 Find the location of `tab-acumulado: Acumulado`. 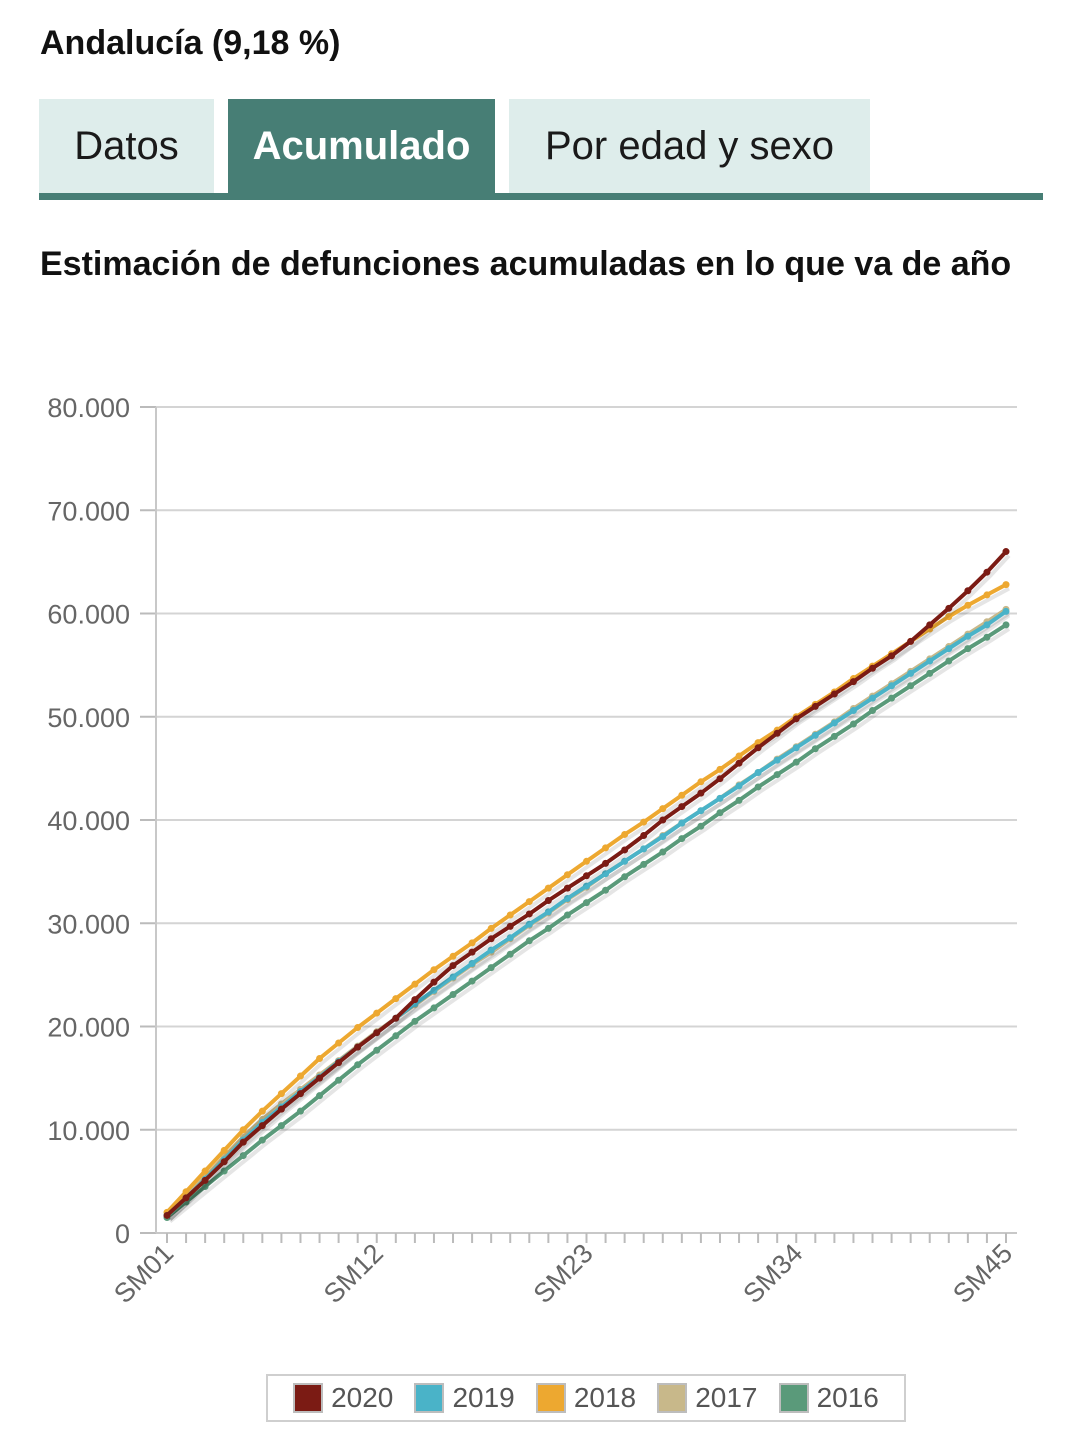

tab-acumulado: Acumulado is located at coordinates (361, 146).